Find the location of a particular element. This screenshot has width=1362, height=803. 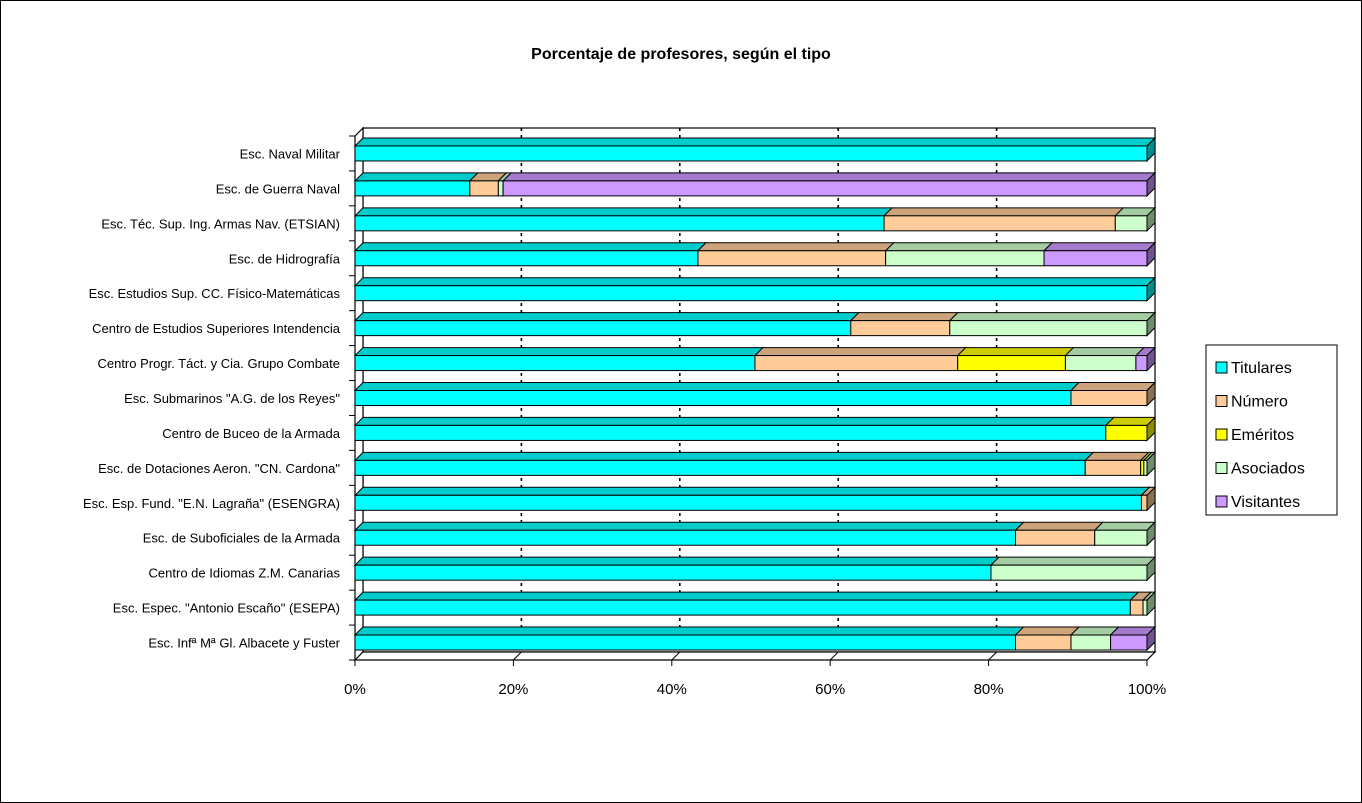

category-label: Esc. de Dotaciones Aeron. "CN. Cardona" is located at coordinates (219, 468).